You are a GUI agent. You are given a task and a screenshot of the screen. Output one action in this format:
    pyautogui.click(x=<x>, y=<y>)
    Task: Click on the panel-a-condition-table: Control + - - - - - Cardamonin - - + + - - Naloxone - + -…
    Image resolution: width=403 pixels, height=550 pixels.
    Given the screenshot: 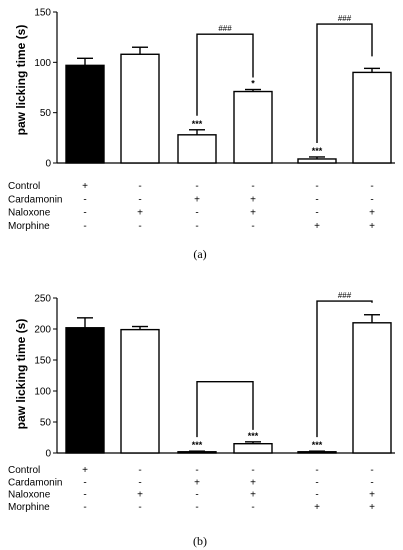 What is the action you would take?
    pyautogui.click(x=191, y=206)
    